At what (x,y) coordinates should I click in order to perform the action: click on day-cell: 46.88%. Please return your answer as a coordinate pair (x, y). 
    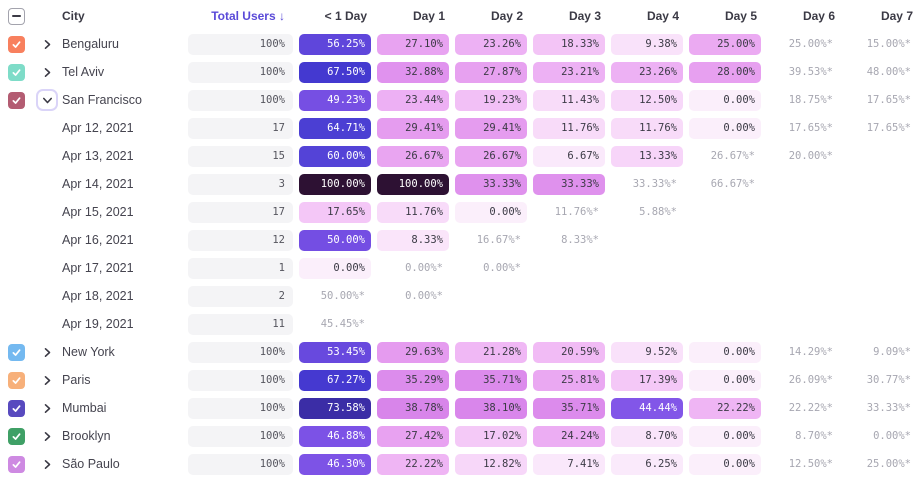
    Looking at the image, I should click on (335, 436).